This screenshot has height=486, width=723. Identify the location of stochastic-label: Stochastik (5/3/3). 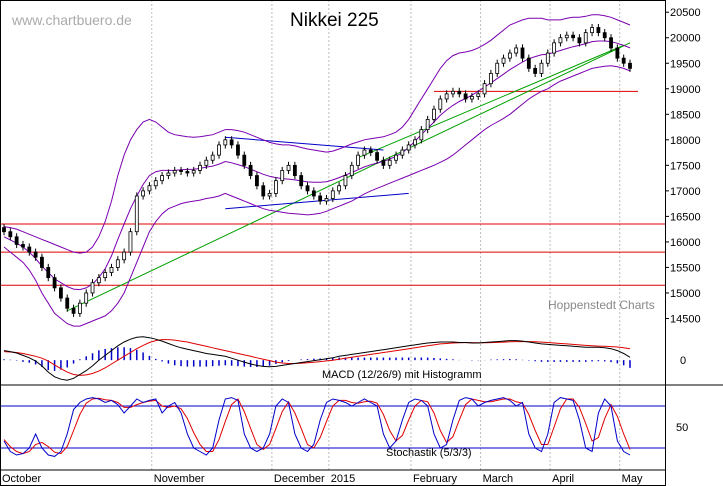
(429, 453).